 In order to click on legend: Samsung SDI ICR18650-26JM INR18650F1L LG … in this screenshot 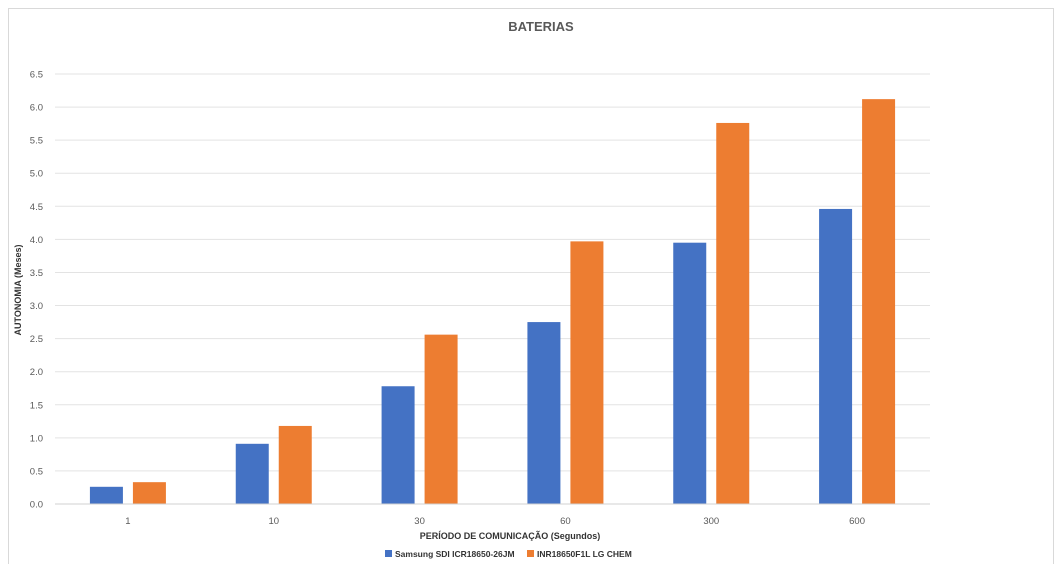, I will do `click(508, 554)`.